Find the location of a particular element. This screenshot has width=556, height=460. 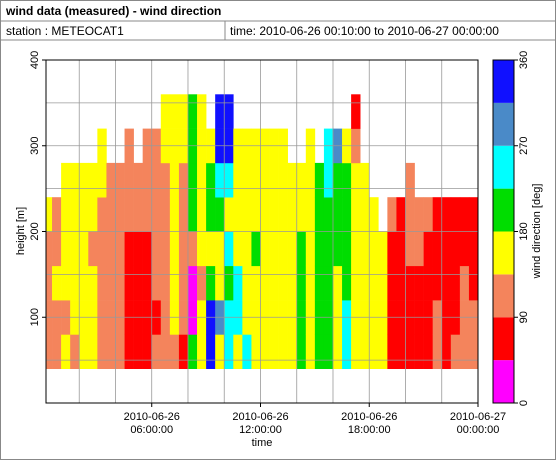

colorbar-tick-label: 270 is located at coordinates (524, 146).